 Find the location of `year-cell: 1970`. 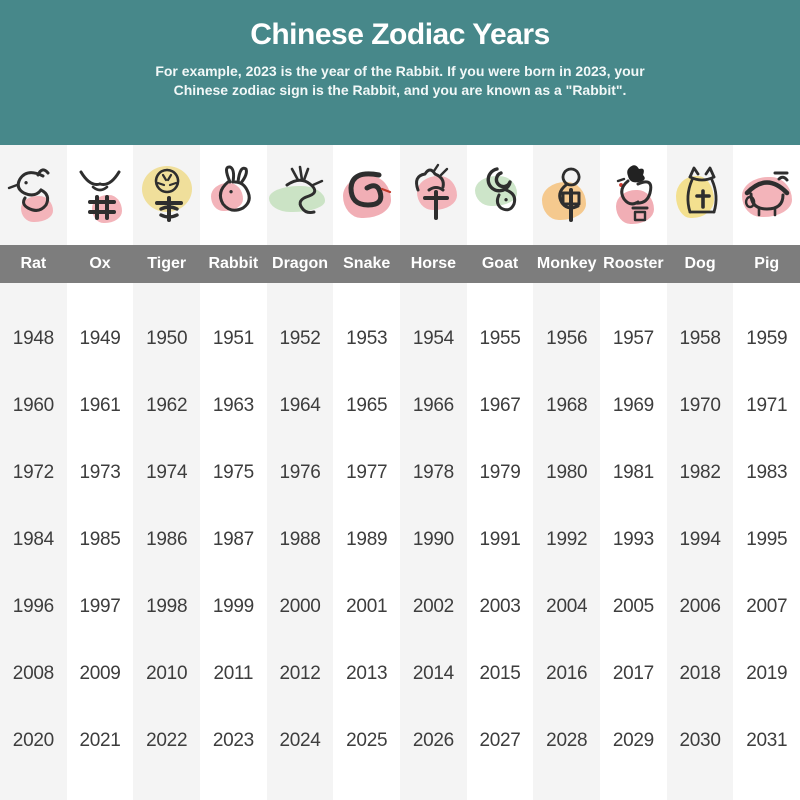

year-cell: 1970 is located at coordinates (700, 405).